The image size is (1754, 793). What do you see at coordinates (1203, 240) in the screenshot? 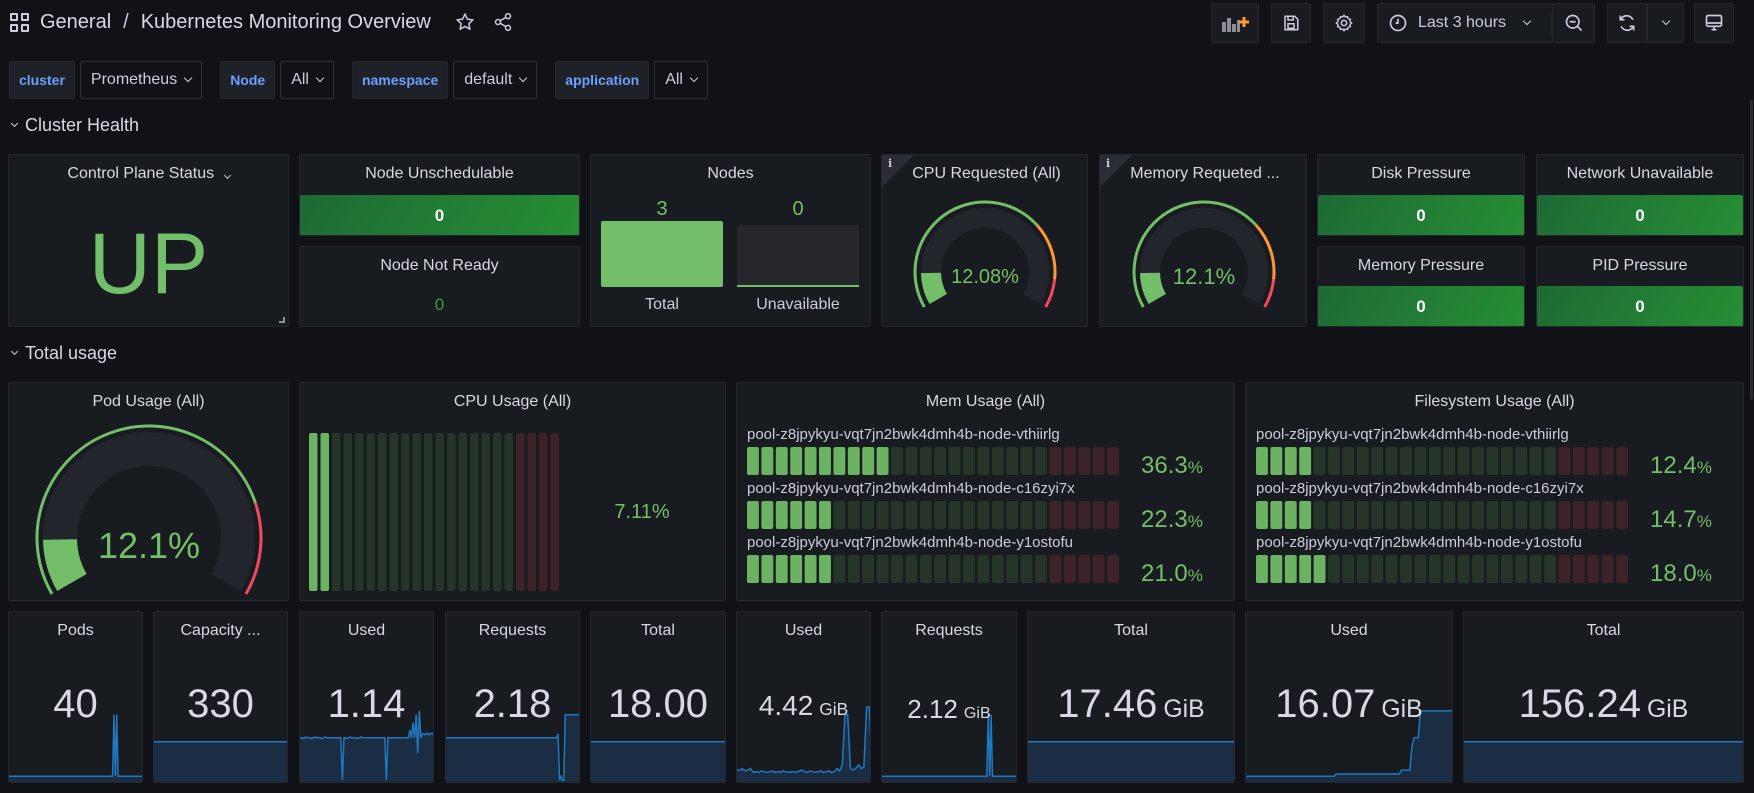
I see `panel-memory-requested: i Memory Requeted ... 12.1%` at bounding box center [1203, 240].